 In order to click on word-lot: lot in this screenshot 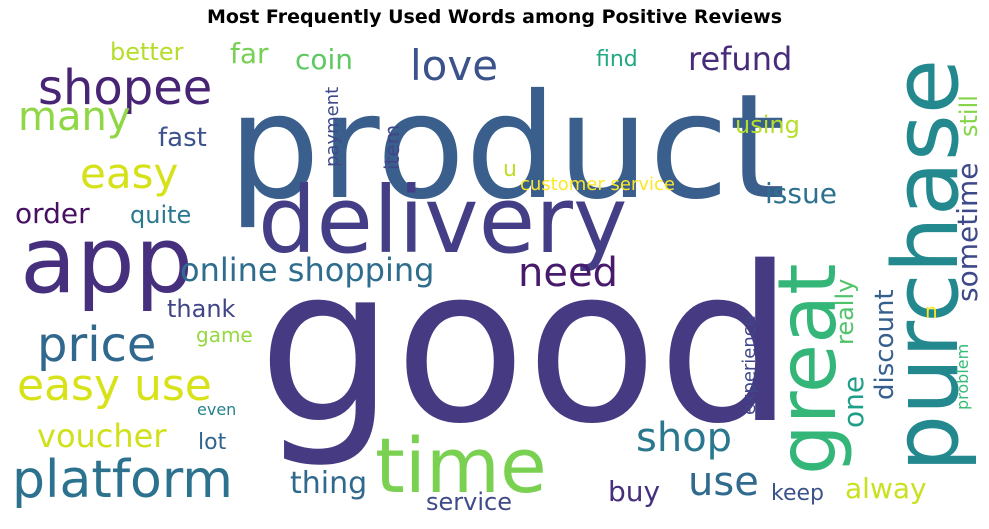, I will do `click(212, 442)`.